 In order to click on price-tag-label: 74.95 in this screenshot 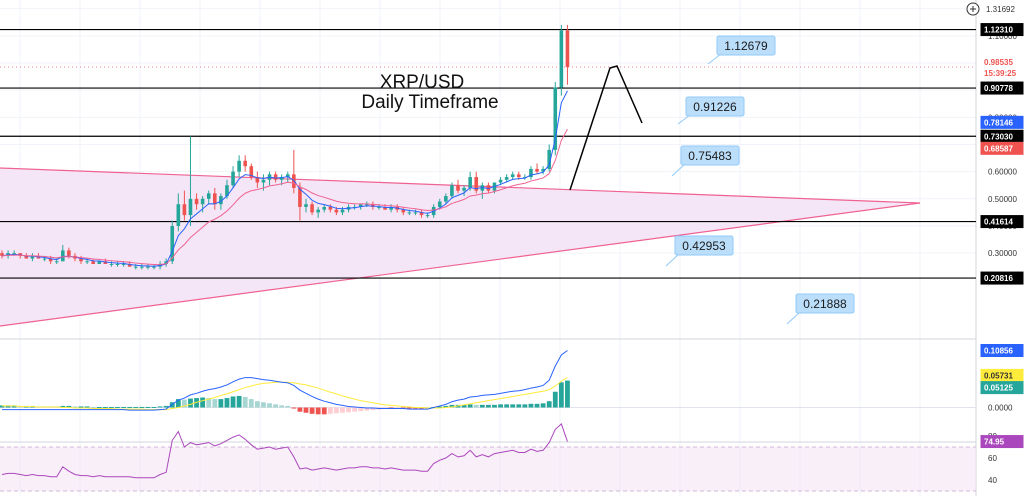, I will do `click(994, 442)`.